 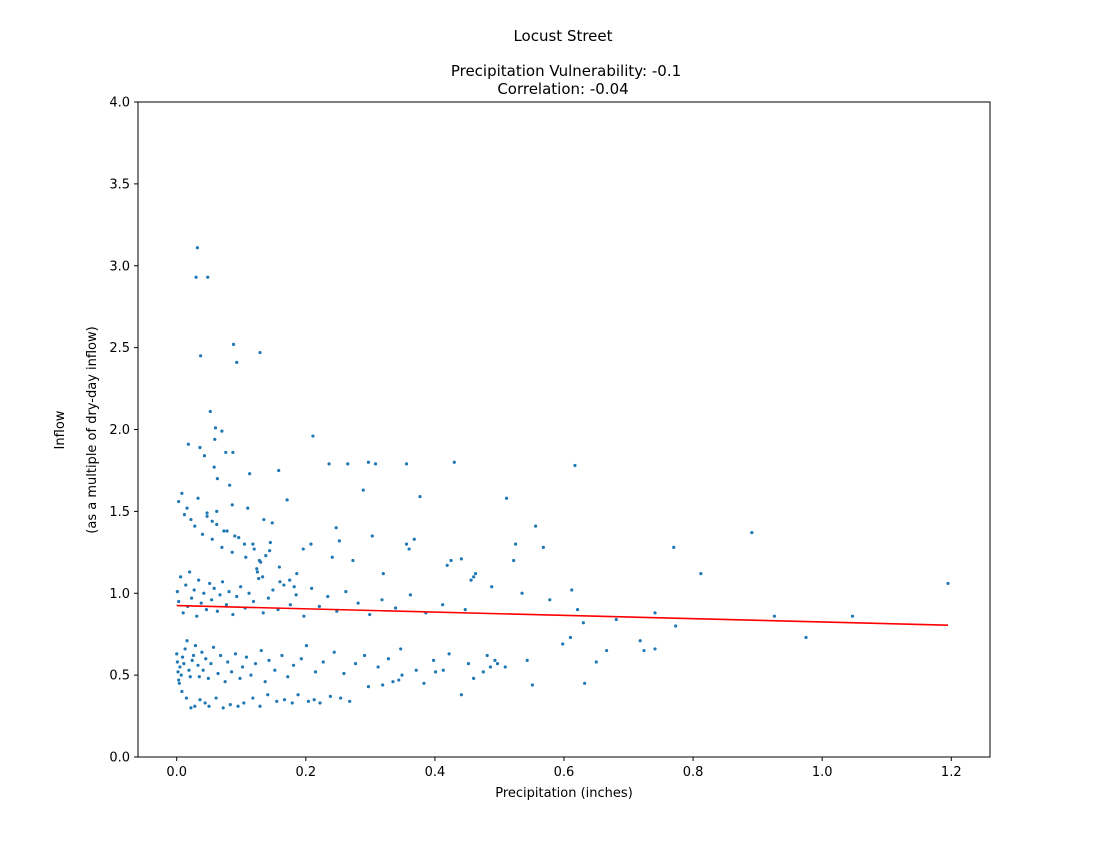 I want to click on x-axis-label: Precipitation (inches), so click(x=564, y=793).